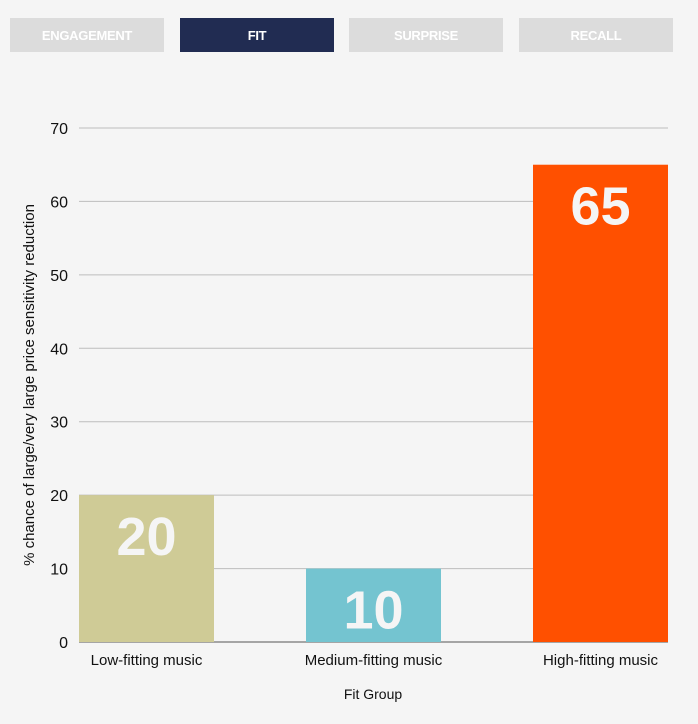 This screenshot has height=724, width=698. Describe the element at coordinates (59, 570) in the screenshot. I see `y-tick-label: 10` at that location.